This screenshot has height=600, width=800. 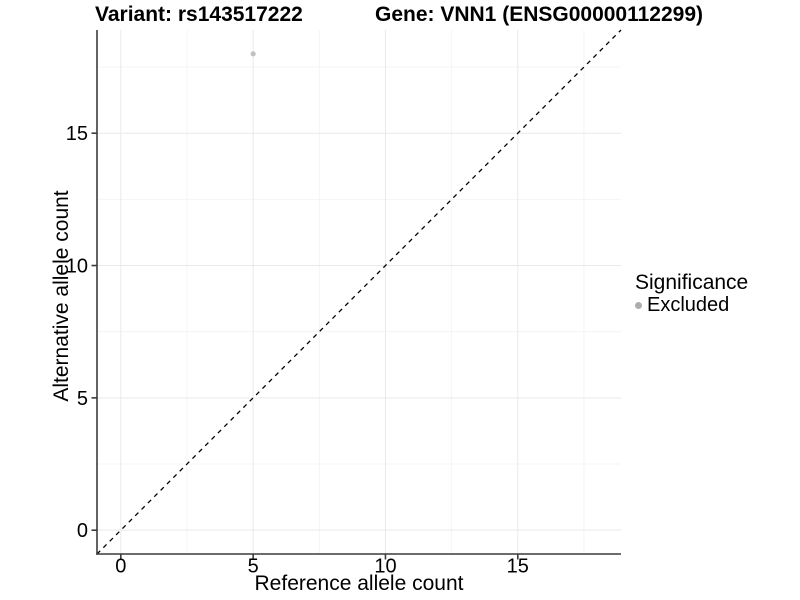 I want to click on legend-point-icon, so click(x=638, y=305).